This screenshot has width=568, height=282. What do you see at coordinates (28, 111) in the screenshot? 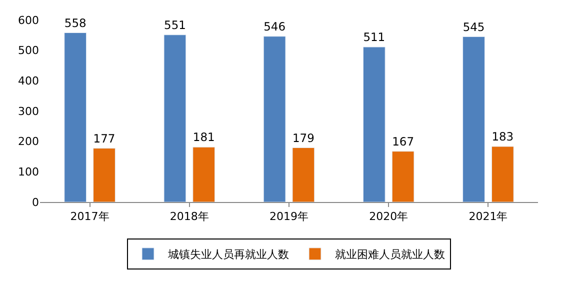
I see `y-tick-label: 300` at bounding box center [28, 111].